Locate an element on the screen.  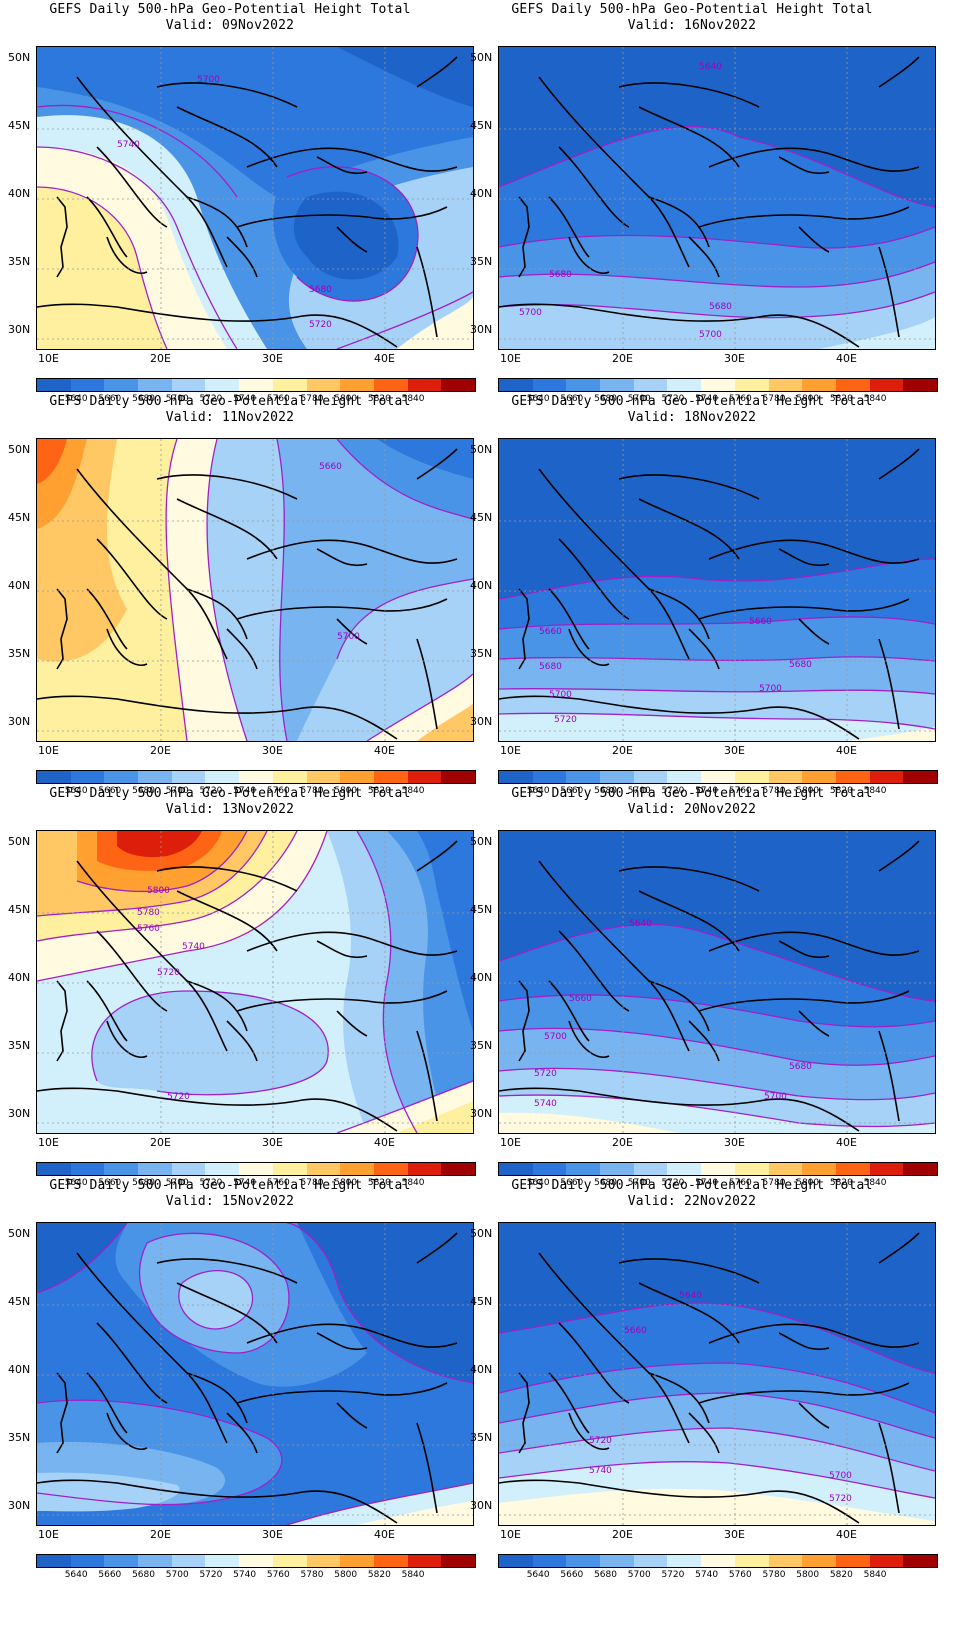
colorbar-label: 5740 is located at coordinates (707, 791).